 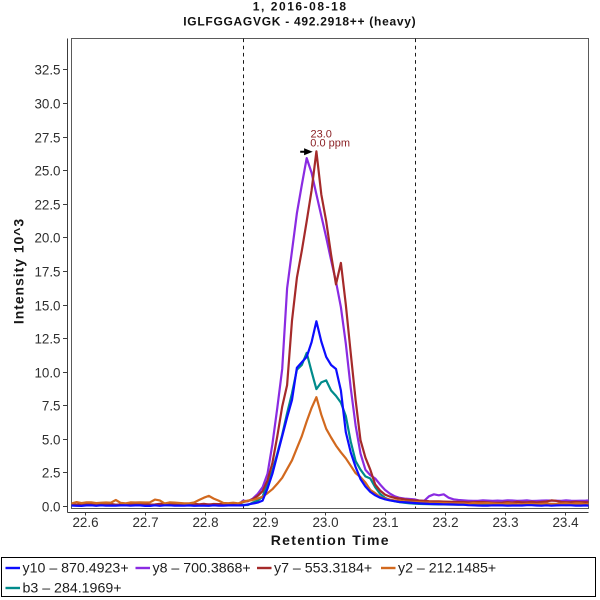 I want to click on svg-text: 0.0, so click(x=51, y=506).